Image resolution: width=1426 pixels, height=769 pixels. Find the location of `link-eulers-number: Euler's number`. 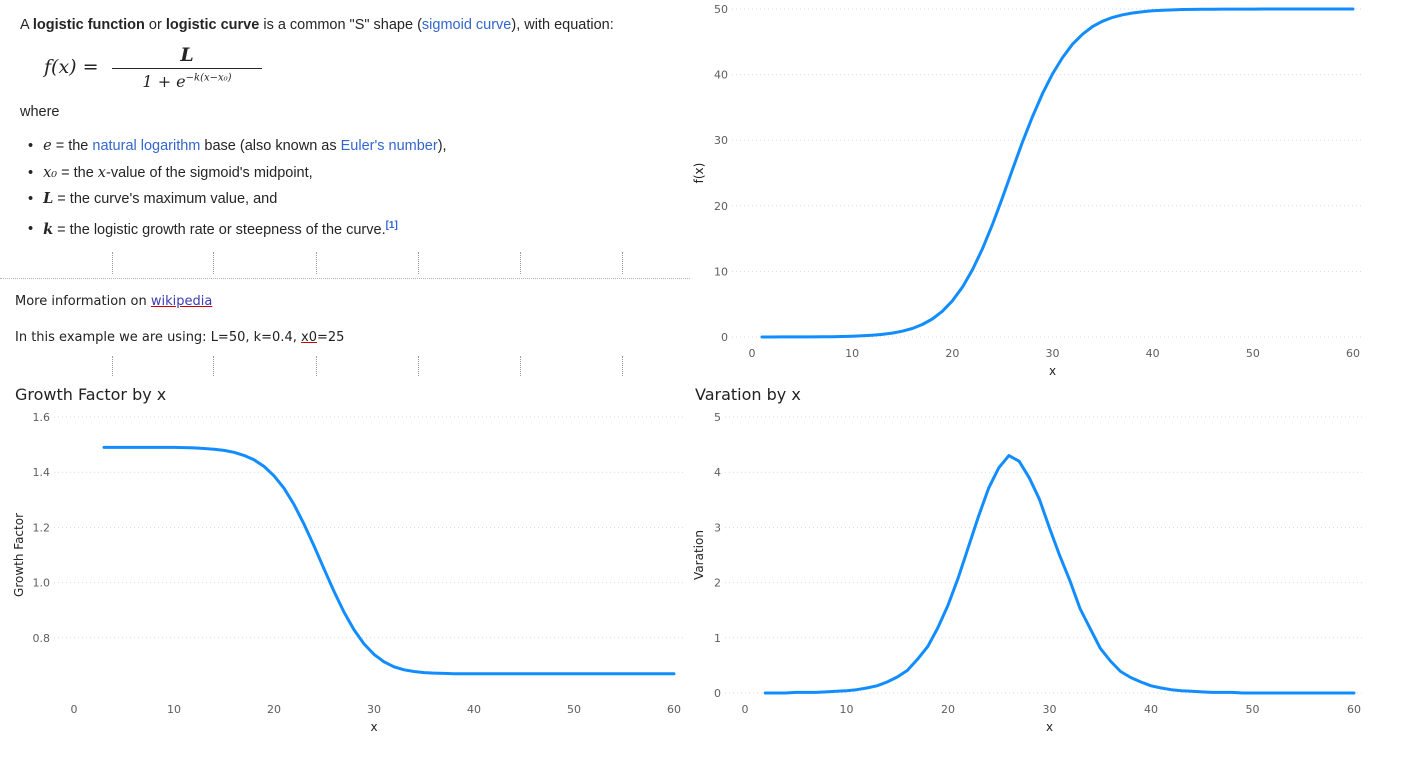

link-eulers-number: Euler's number is located at coordinates (389, 146).